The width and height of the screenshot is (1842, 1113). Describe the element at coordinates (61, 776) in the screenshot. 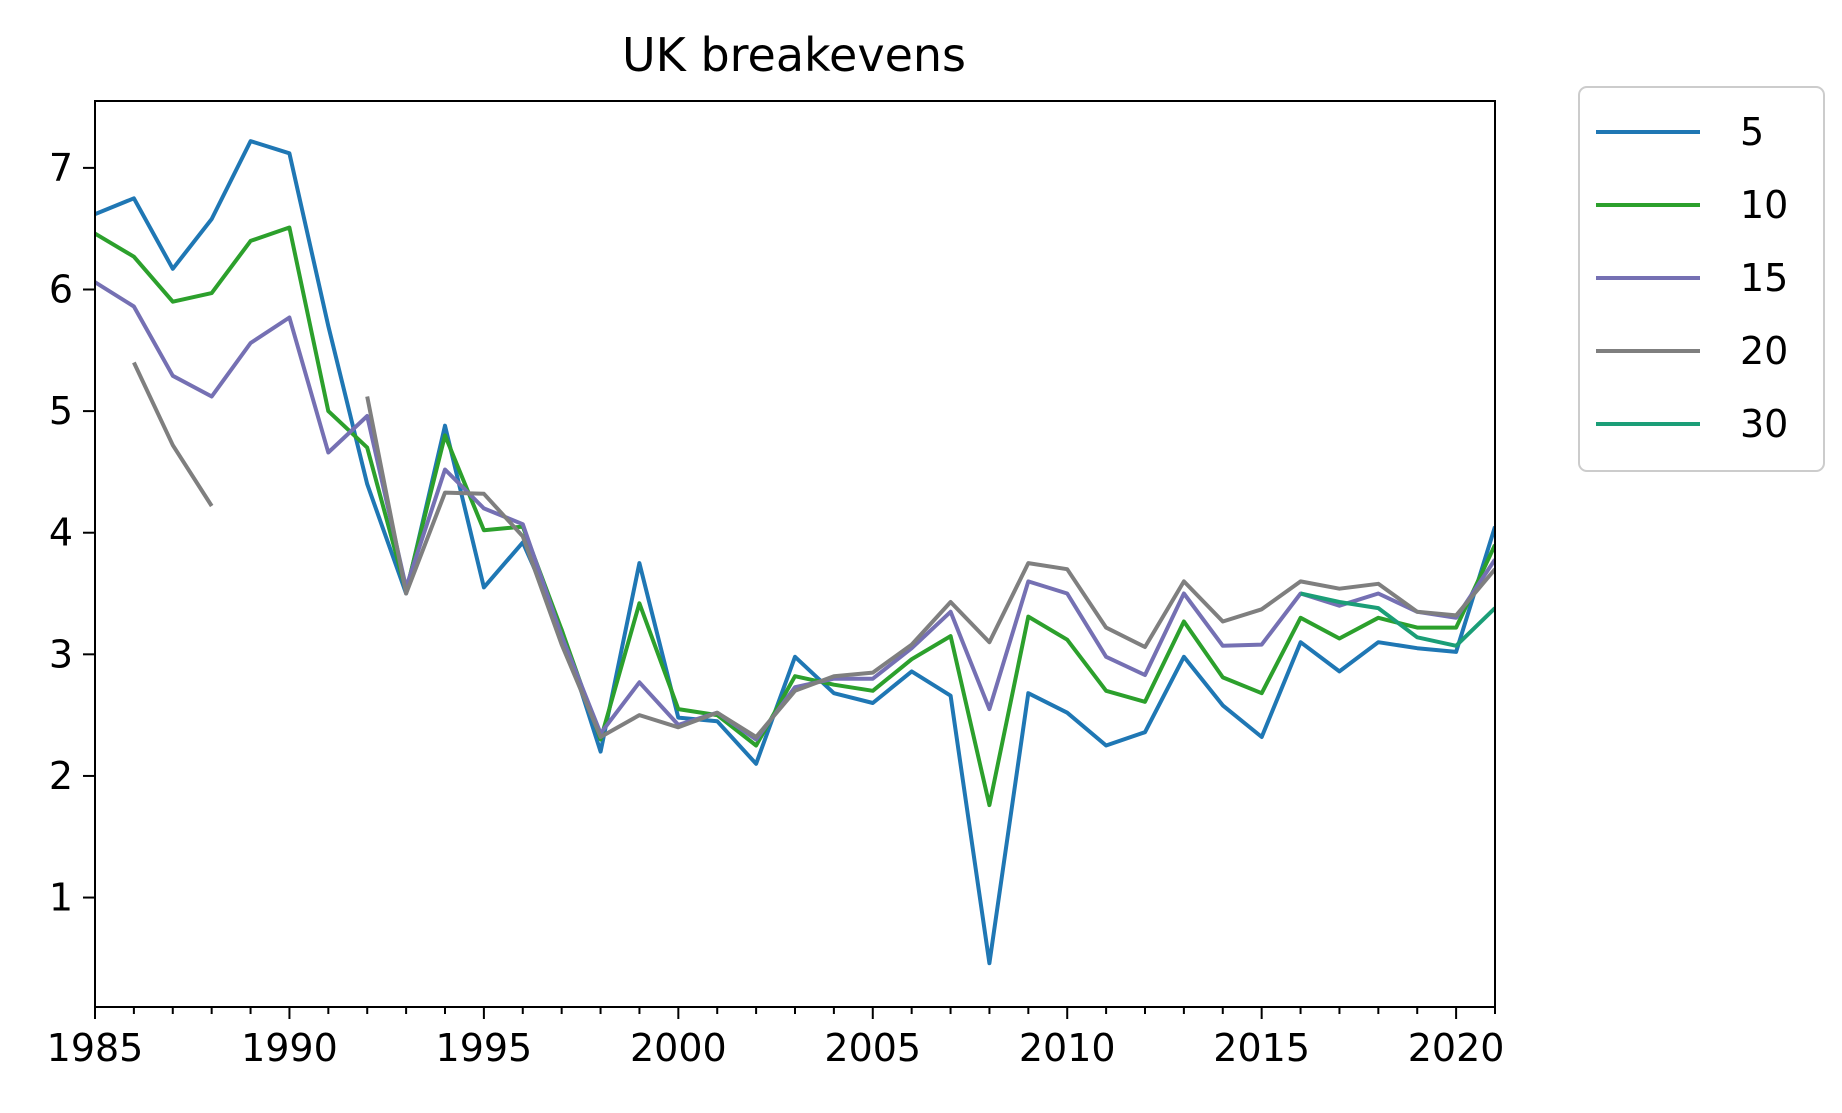

I see `y-tick-label: 2` at that location.